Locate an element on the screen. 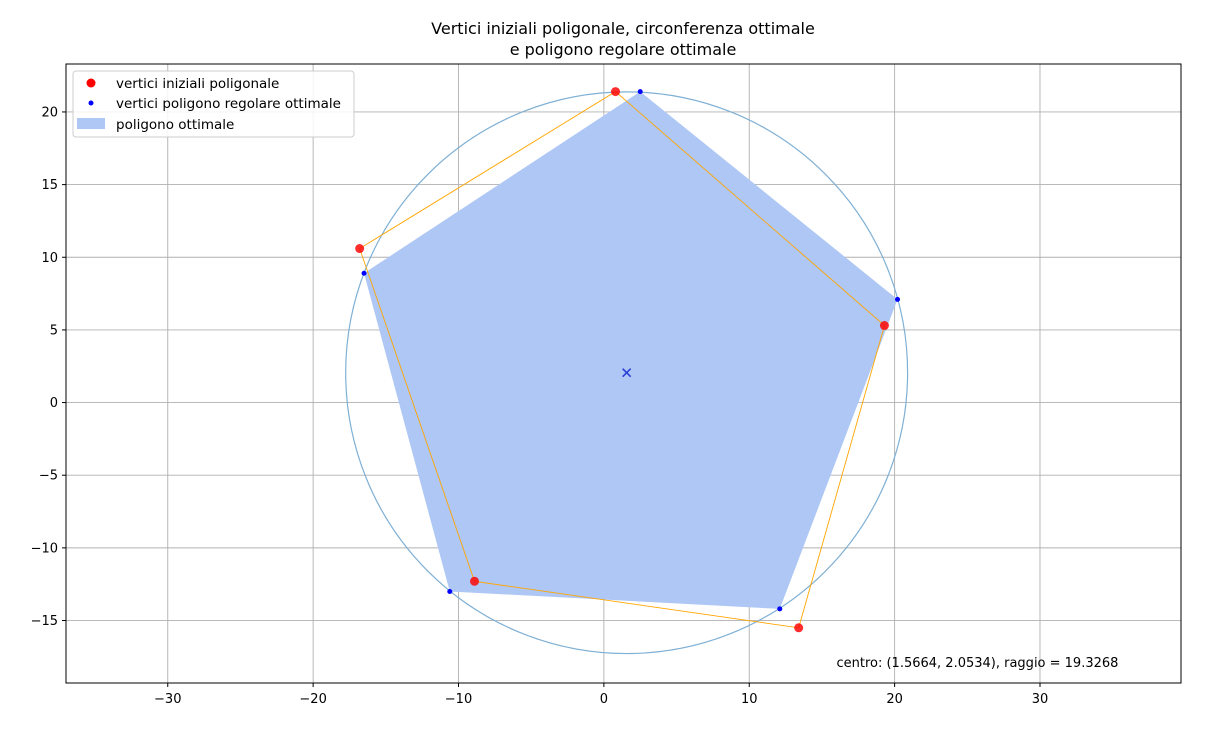 The height and width of the screenshot is (729, 1216). x-tick-label: 30 is located at coordinates (1040, 699).